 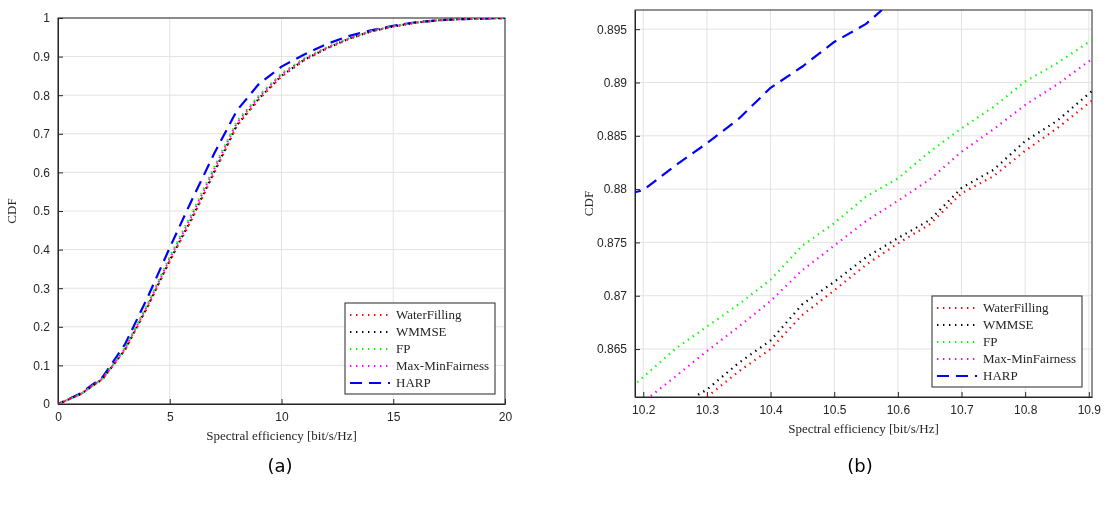 I want to click on x-tick-label: 10.3, so click(x=707, y=409).